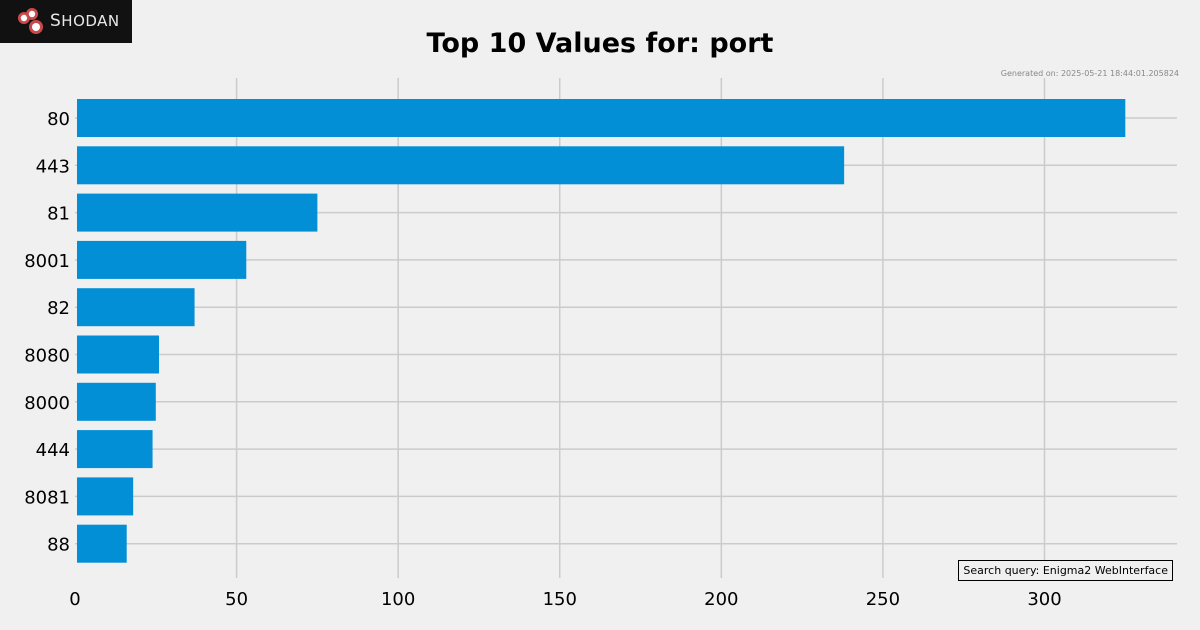 The image size is (1200, 630). Describe the element at coordinates (1044, 599) in the screenshot. I see `x-tick-label: 300` at that location.